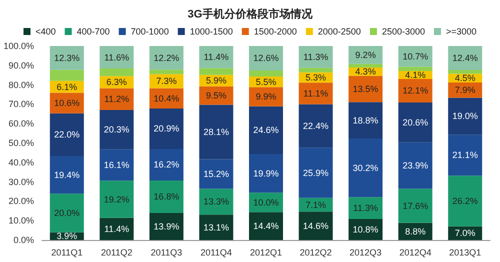 Image resolution: width=500 pixels, height=262 pixels. Describe the element at coordinates (365, 229) in the screenshot. I see `data-label: 10.8%` at that location.